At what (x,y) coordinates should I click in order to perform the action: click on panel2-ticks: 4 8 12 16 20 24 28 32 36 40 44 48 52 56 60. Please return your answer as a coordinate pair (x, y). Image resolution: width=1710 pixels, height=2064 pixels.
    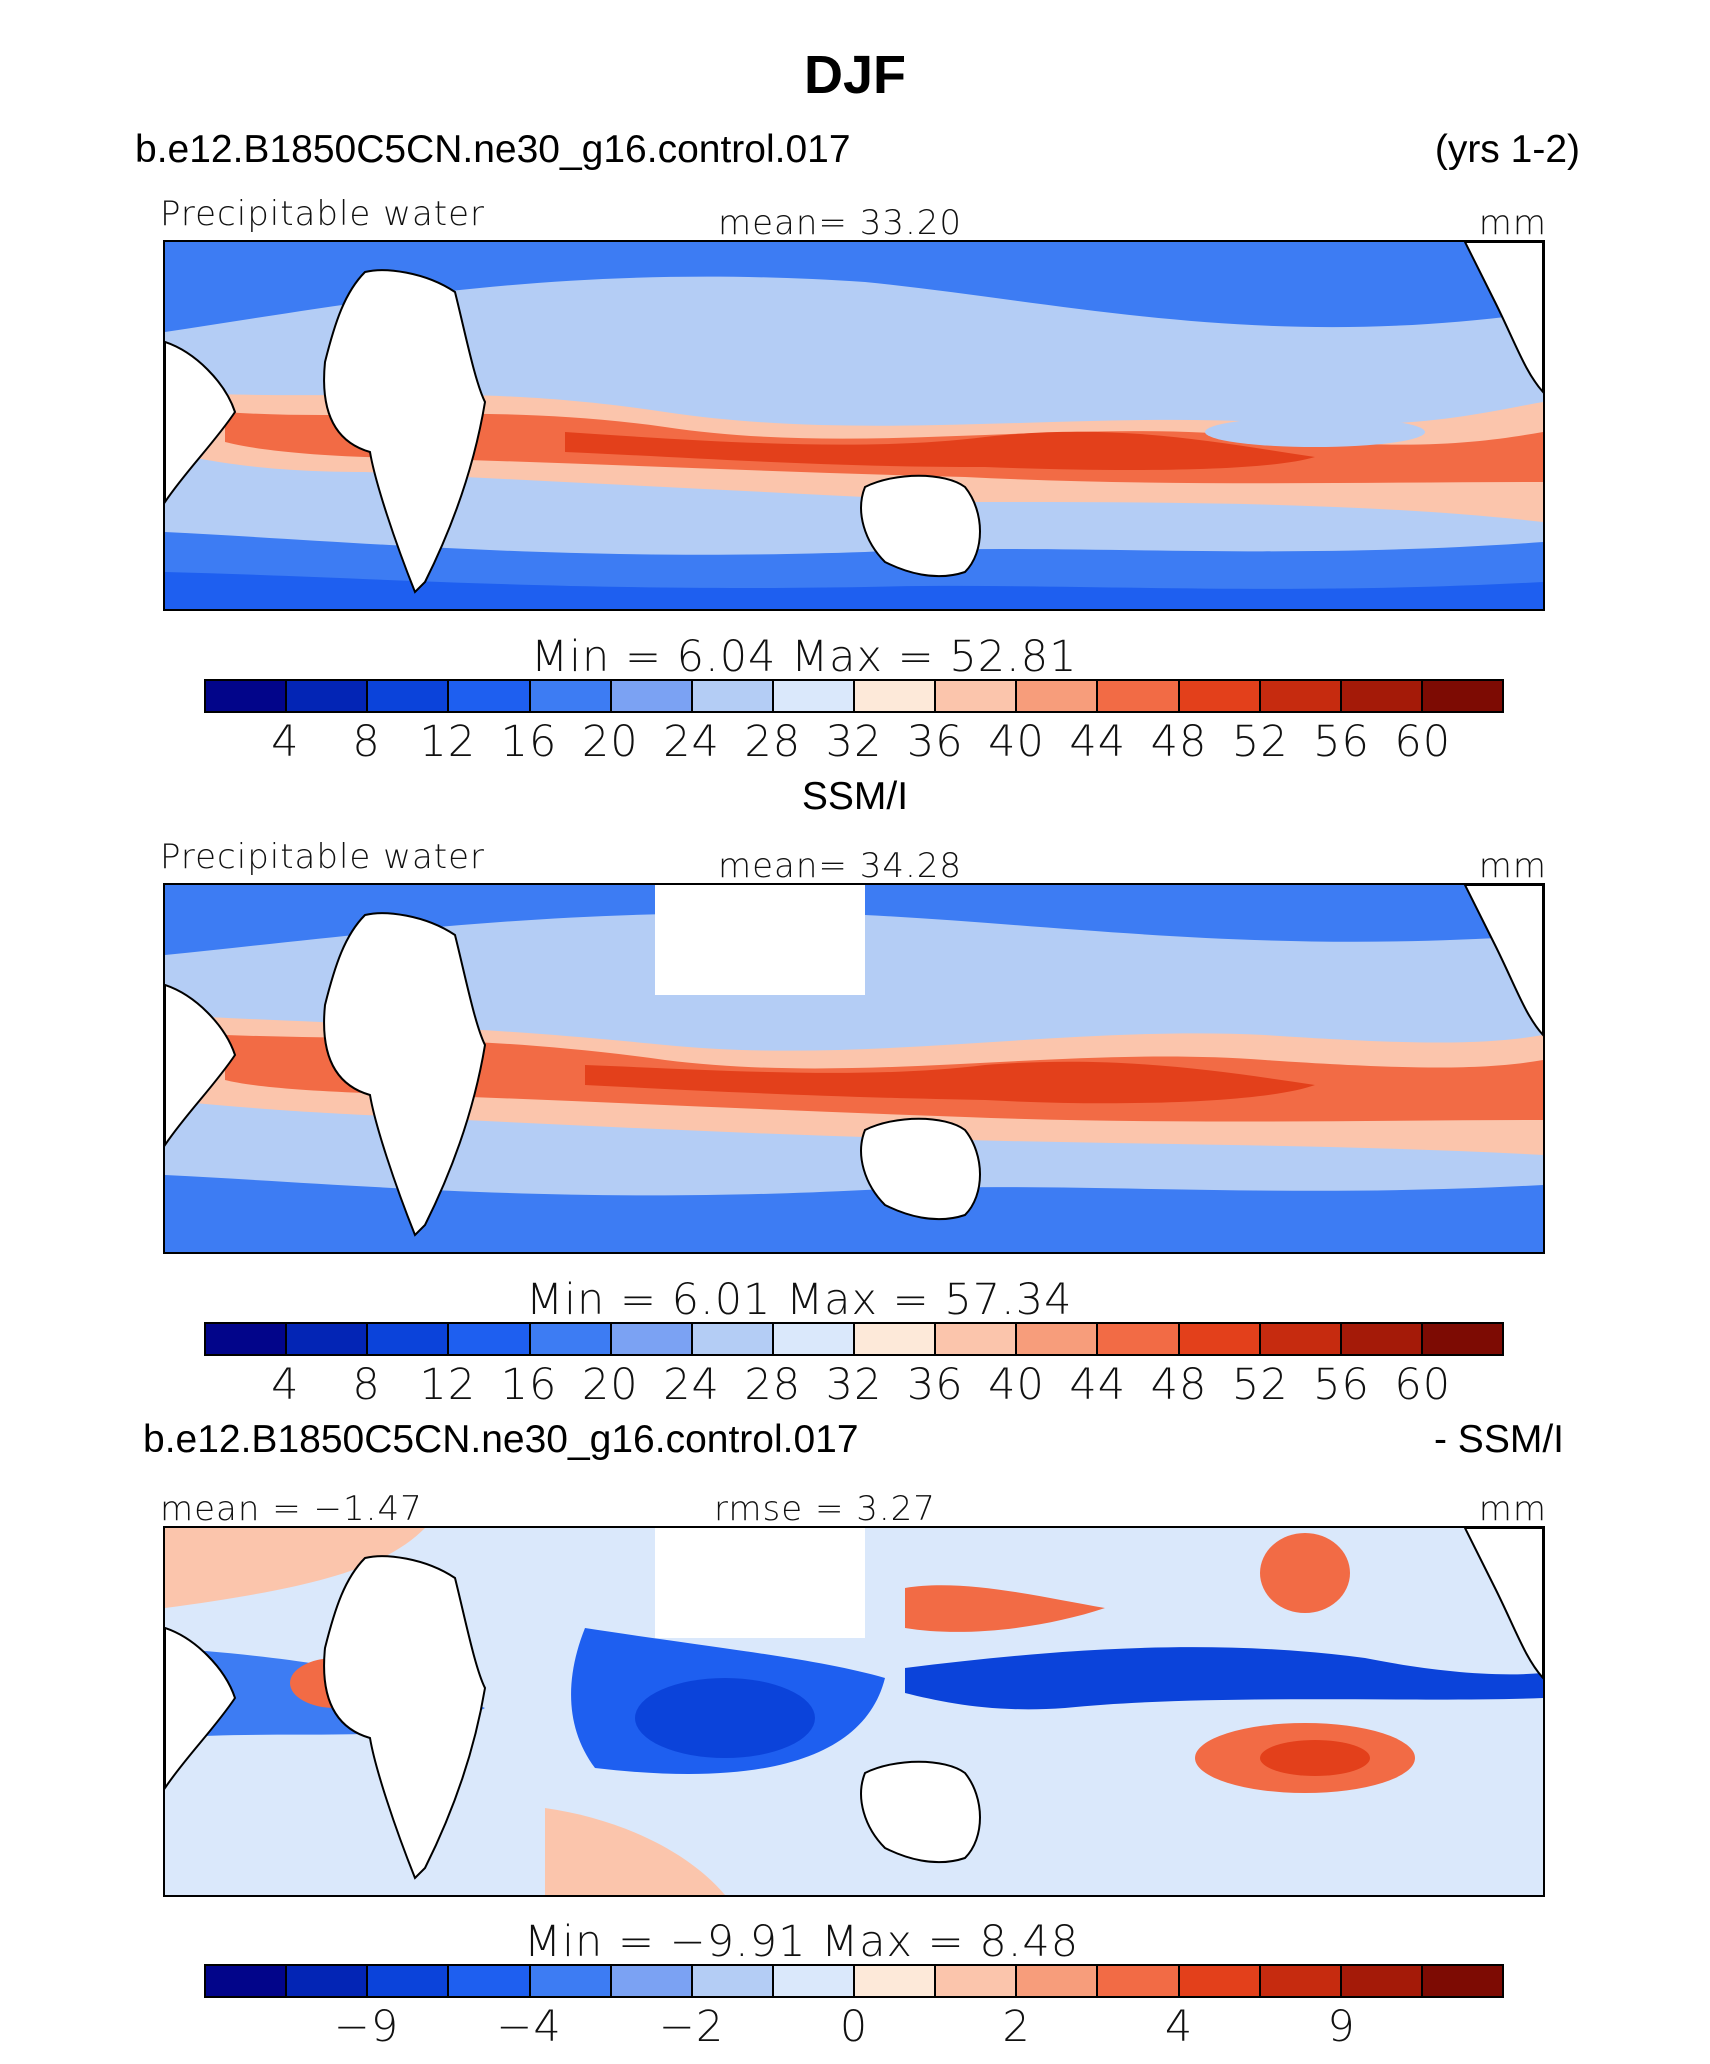
    Looking at the image, I should click on (855, 1385).